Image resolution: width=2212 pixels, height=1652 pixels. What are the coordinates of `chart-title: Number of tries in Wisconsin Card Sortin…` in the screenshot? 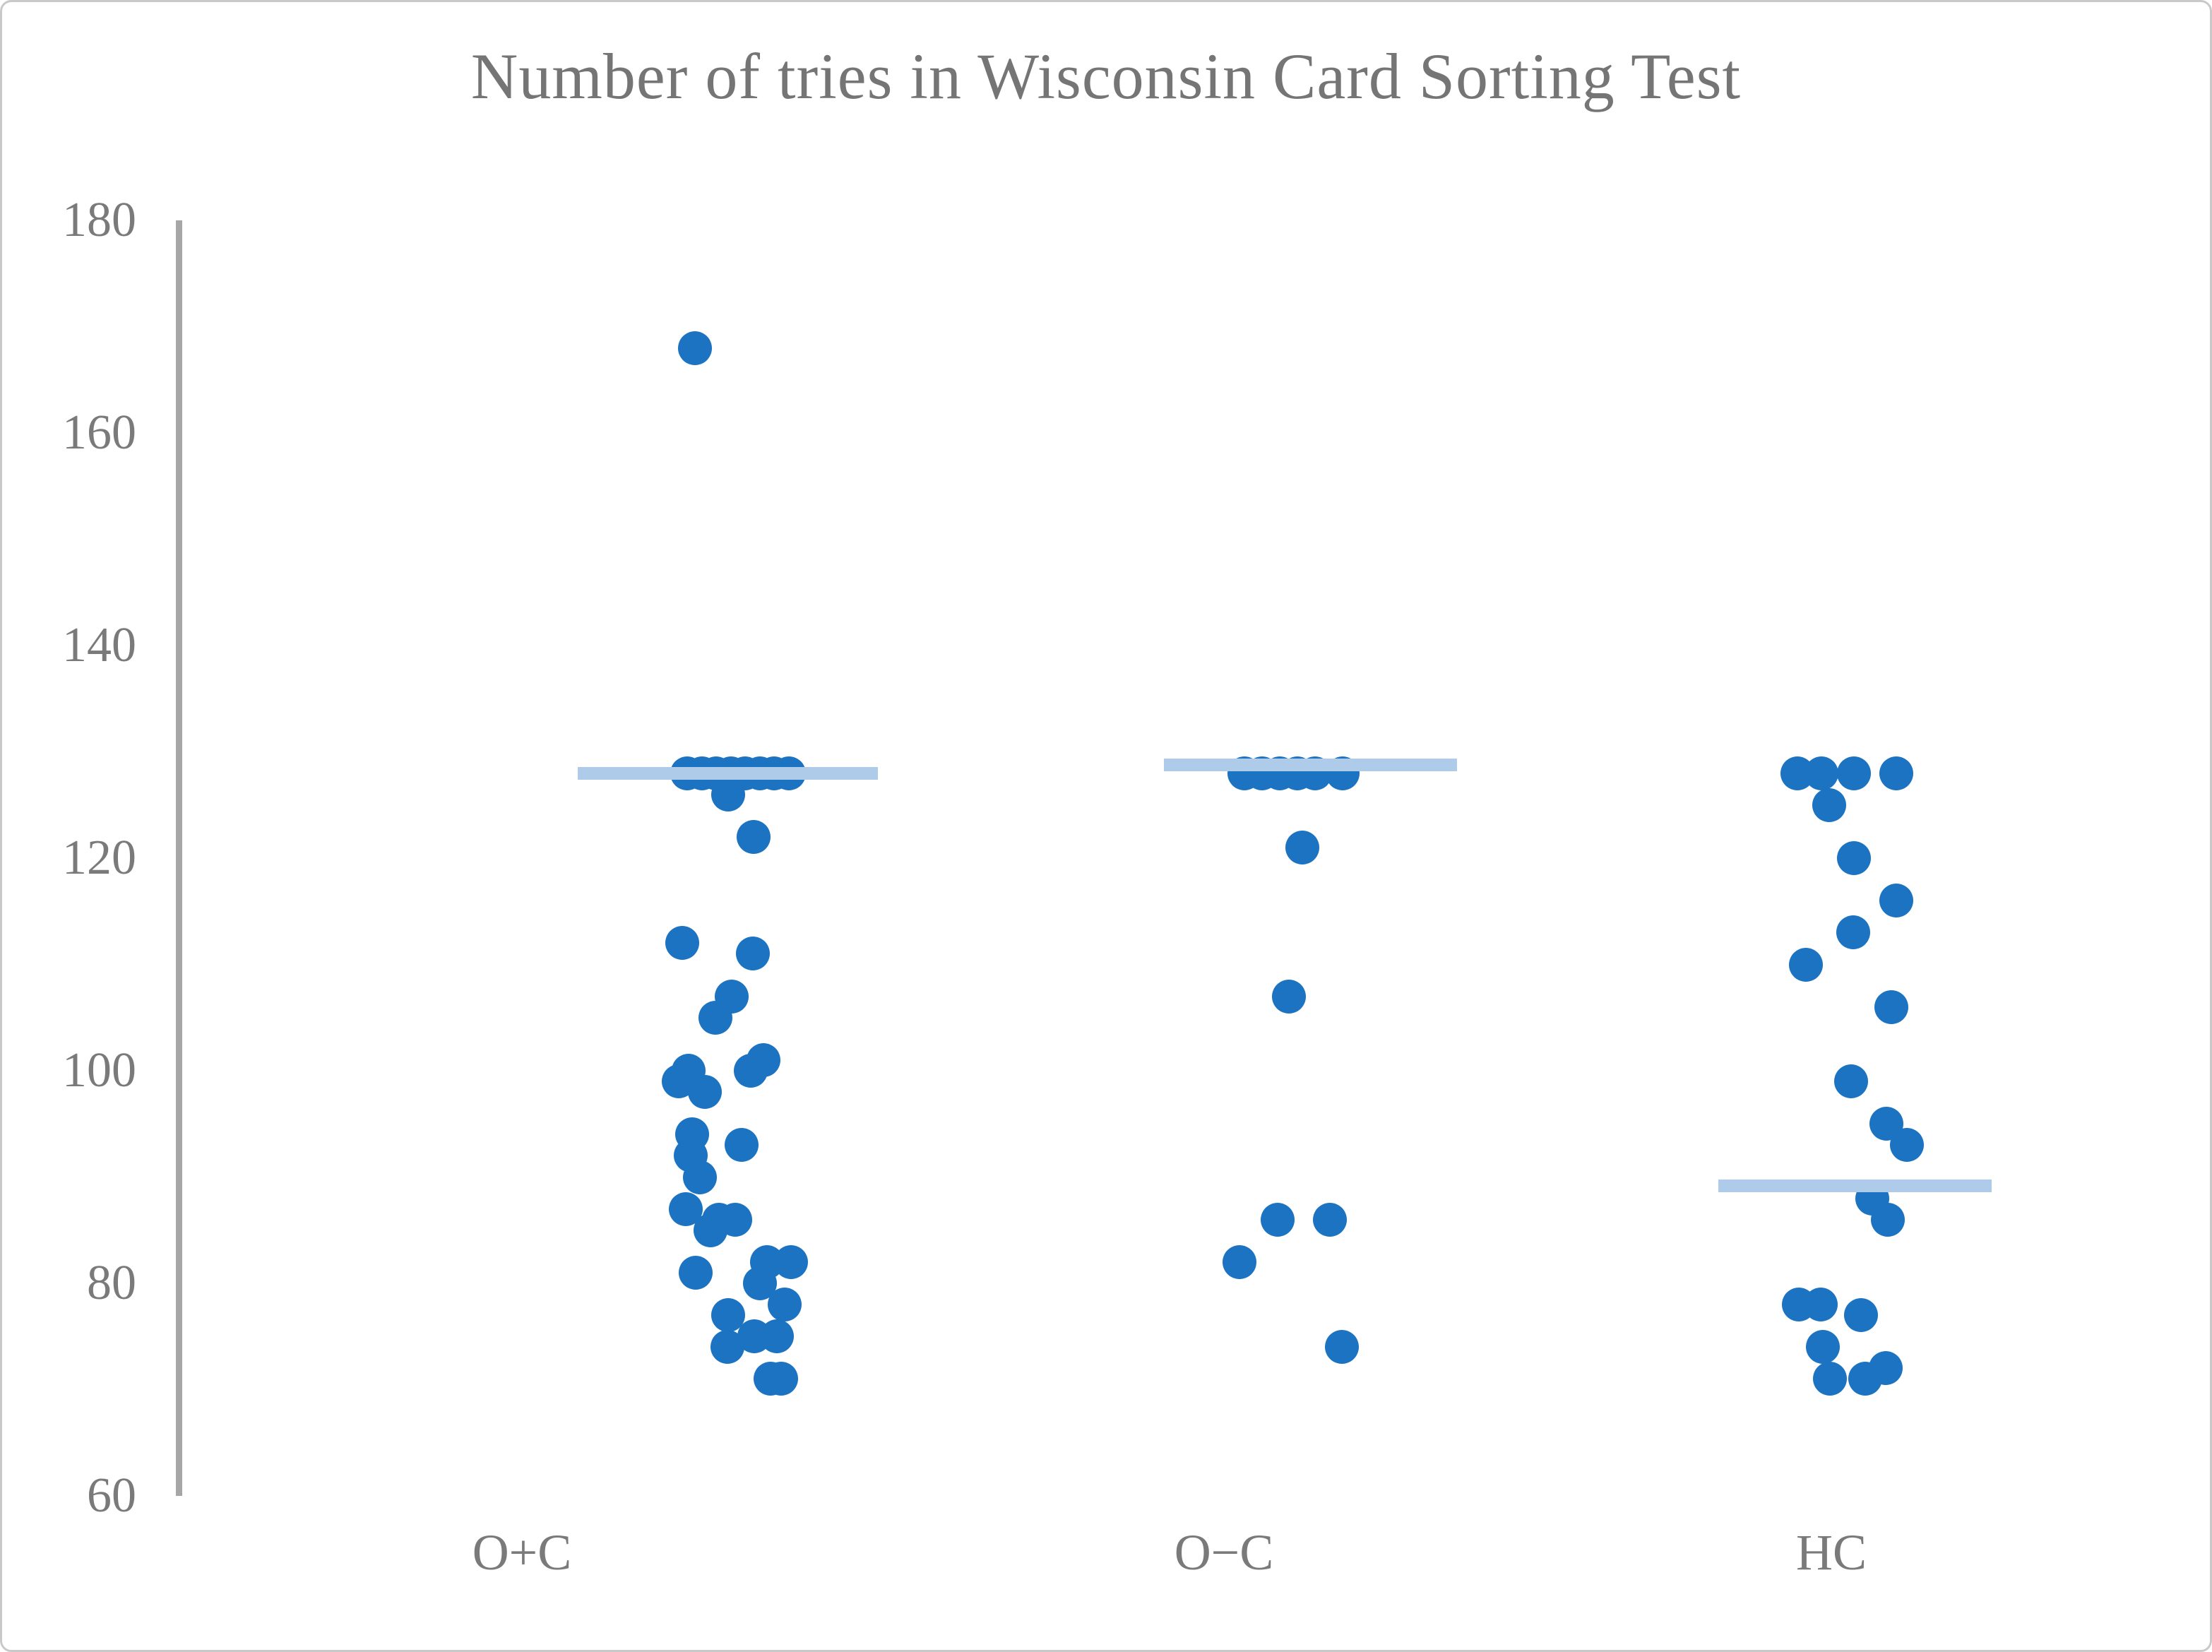 It's located at (1106, 76).